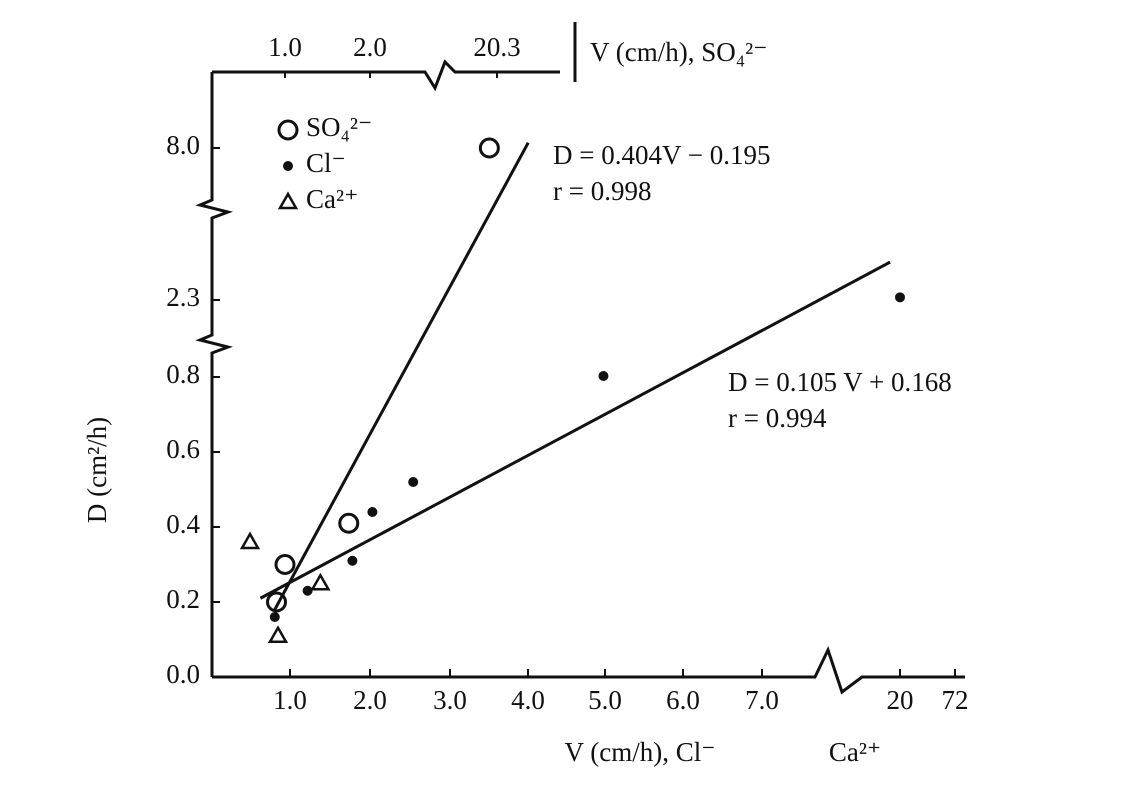 Image resolution: width=1133 pixels, height=795 pixels. What do you see at coordinates (97, 470) in the screenshot?
I see `y-axis-label: D (cm²/h)` at bounding box center [97, 470].